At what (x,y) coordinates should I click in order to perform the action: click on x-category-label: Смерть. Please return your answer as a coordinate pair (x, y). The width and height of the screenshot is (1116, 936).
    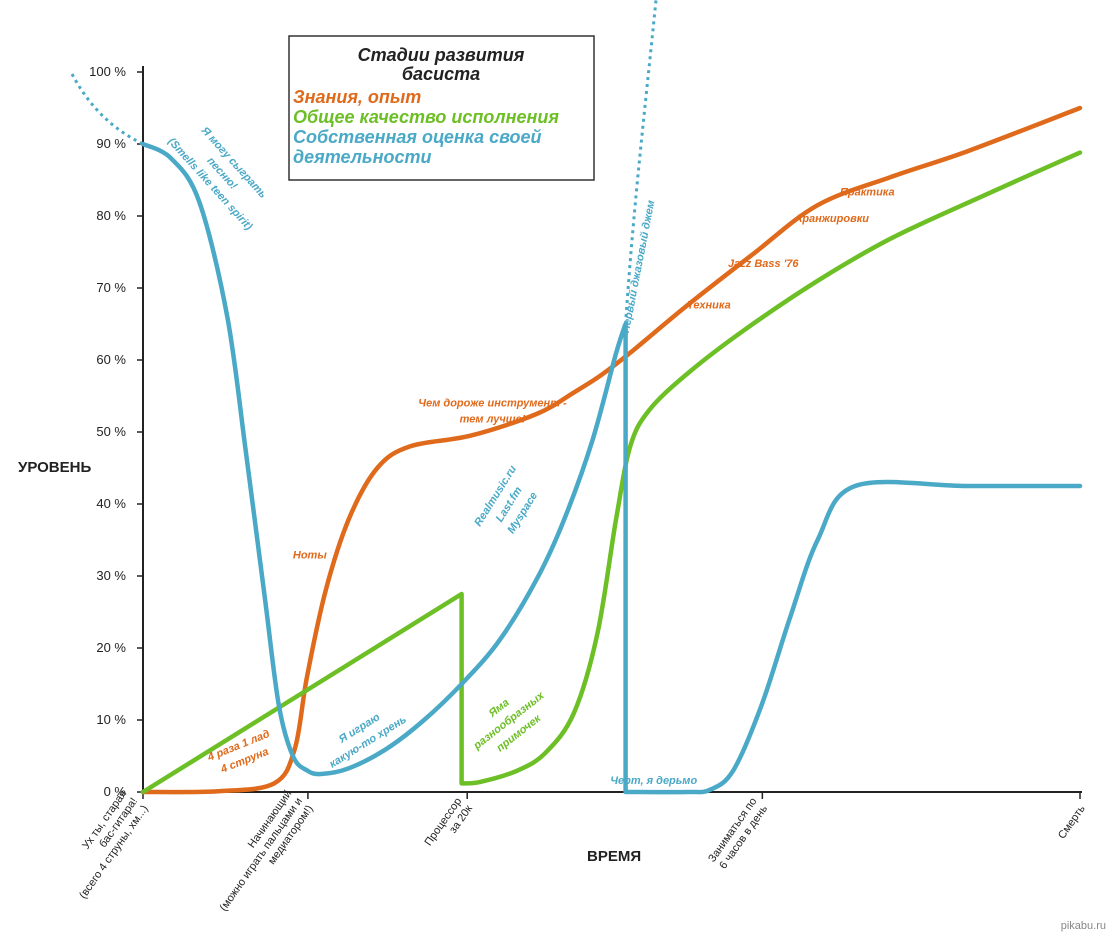
    Looking at the image, I should click on (1072, 822).